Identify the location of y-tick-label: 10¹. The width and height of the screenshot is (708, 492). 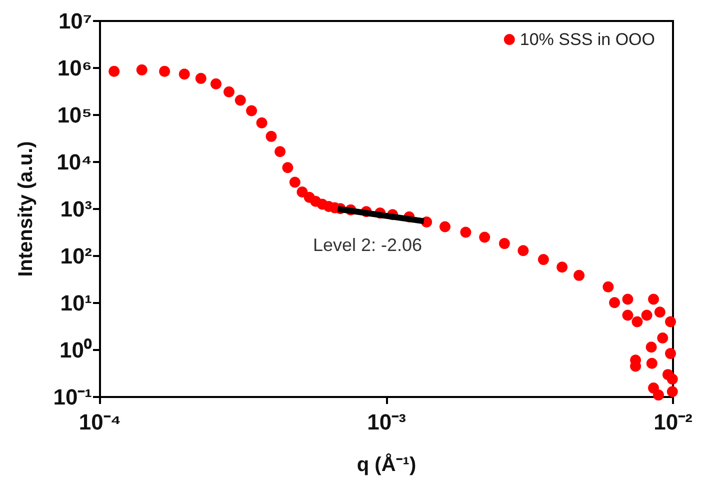
(76, 303).